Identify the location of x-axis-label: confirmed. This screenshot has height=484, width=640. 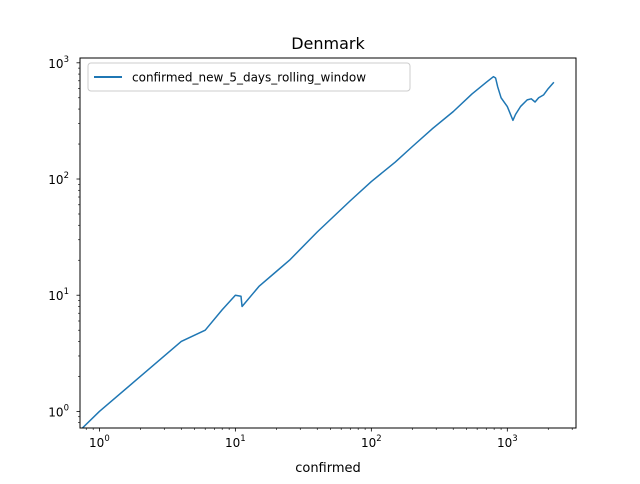
(328, 468).